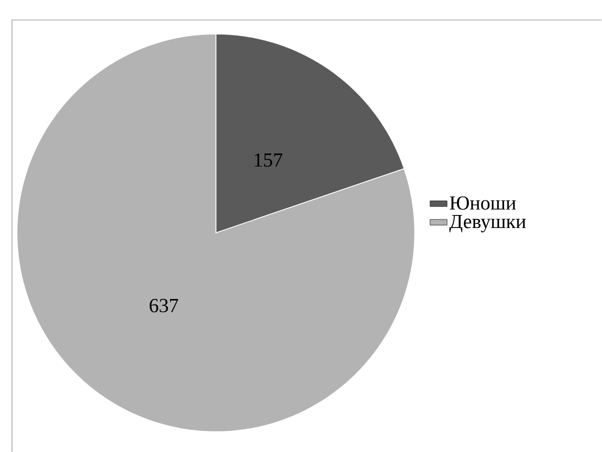 This screenshot has height=452, width=602. Describe the element at coordinates (487, 223) in the screenshot. I see `legend-label: Девушки` at that location.